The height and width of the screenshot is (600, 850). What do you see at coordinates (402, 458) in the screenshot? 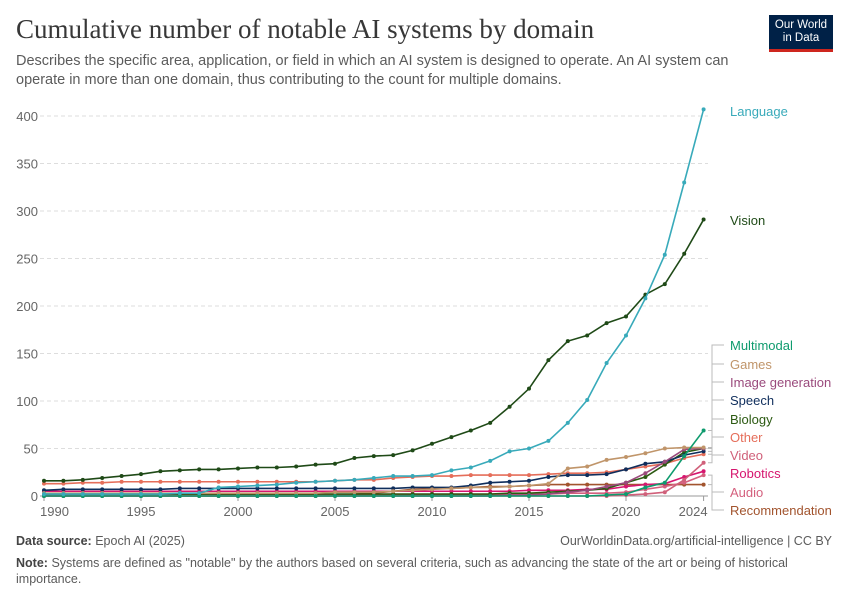
I see `series-other: Other` at bounding box center [402, 458].